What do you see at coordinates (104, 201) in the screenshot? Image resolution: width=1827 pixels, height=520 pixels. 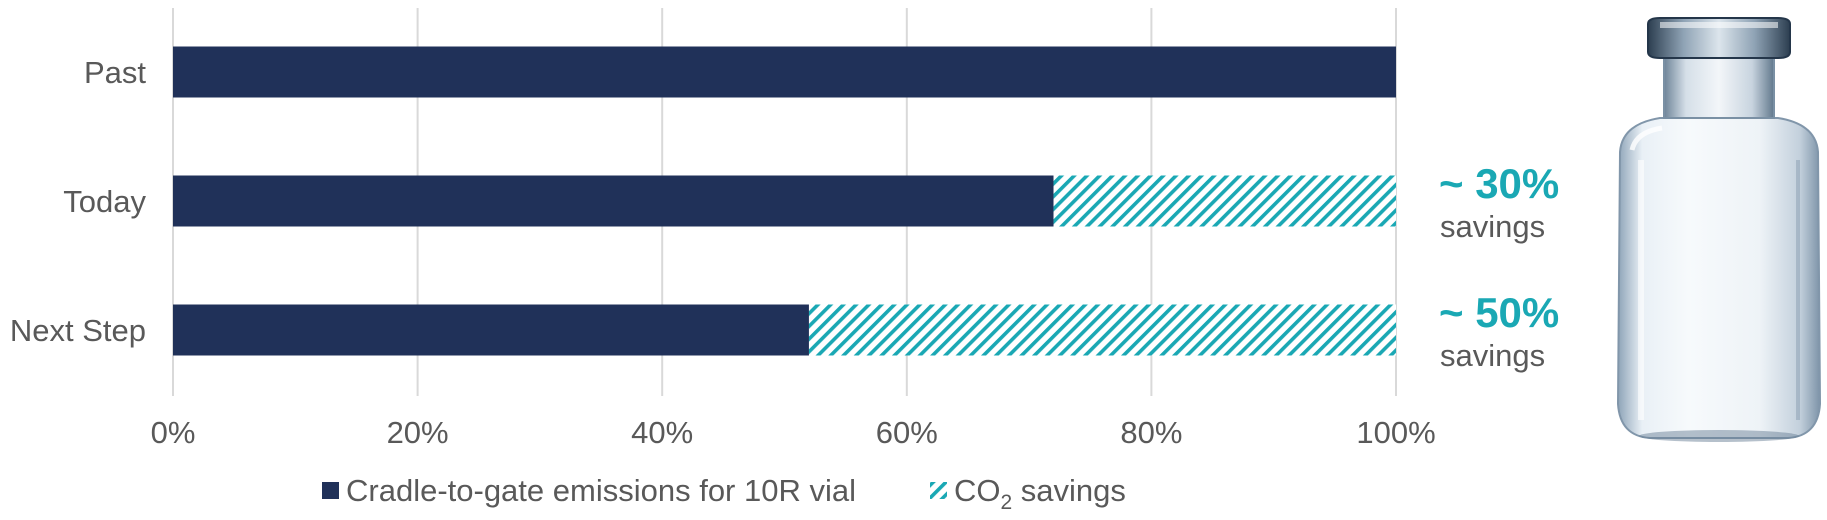 I see `category-label-today: Today` at bounding box center [104, 201].